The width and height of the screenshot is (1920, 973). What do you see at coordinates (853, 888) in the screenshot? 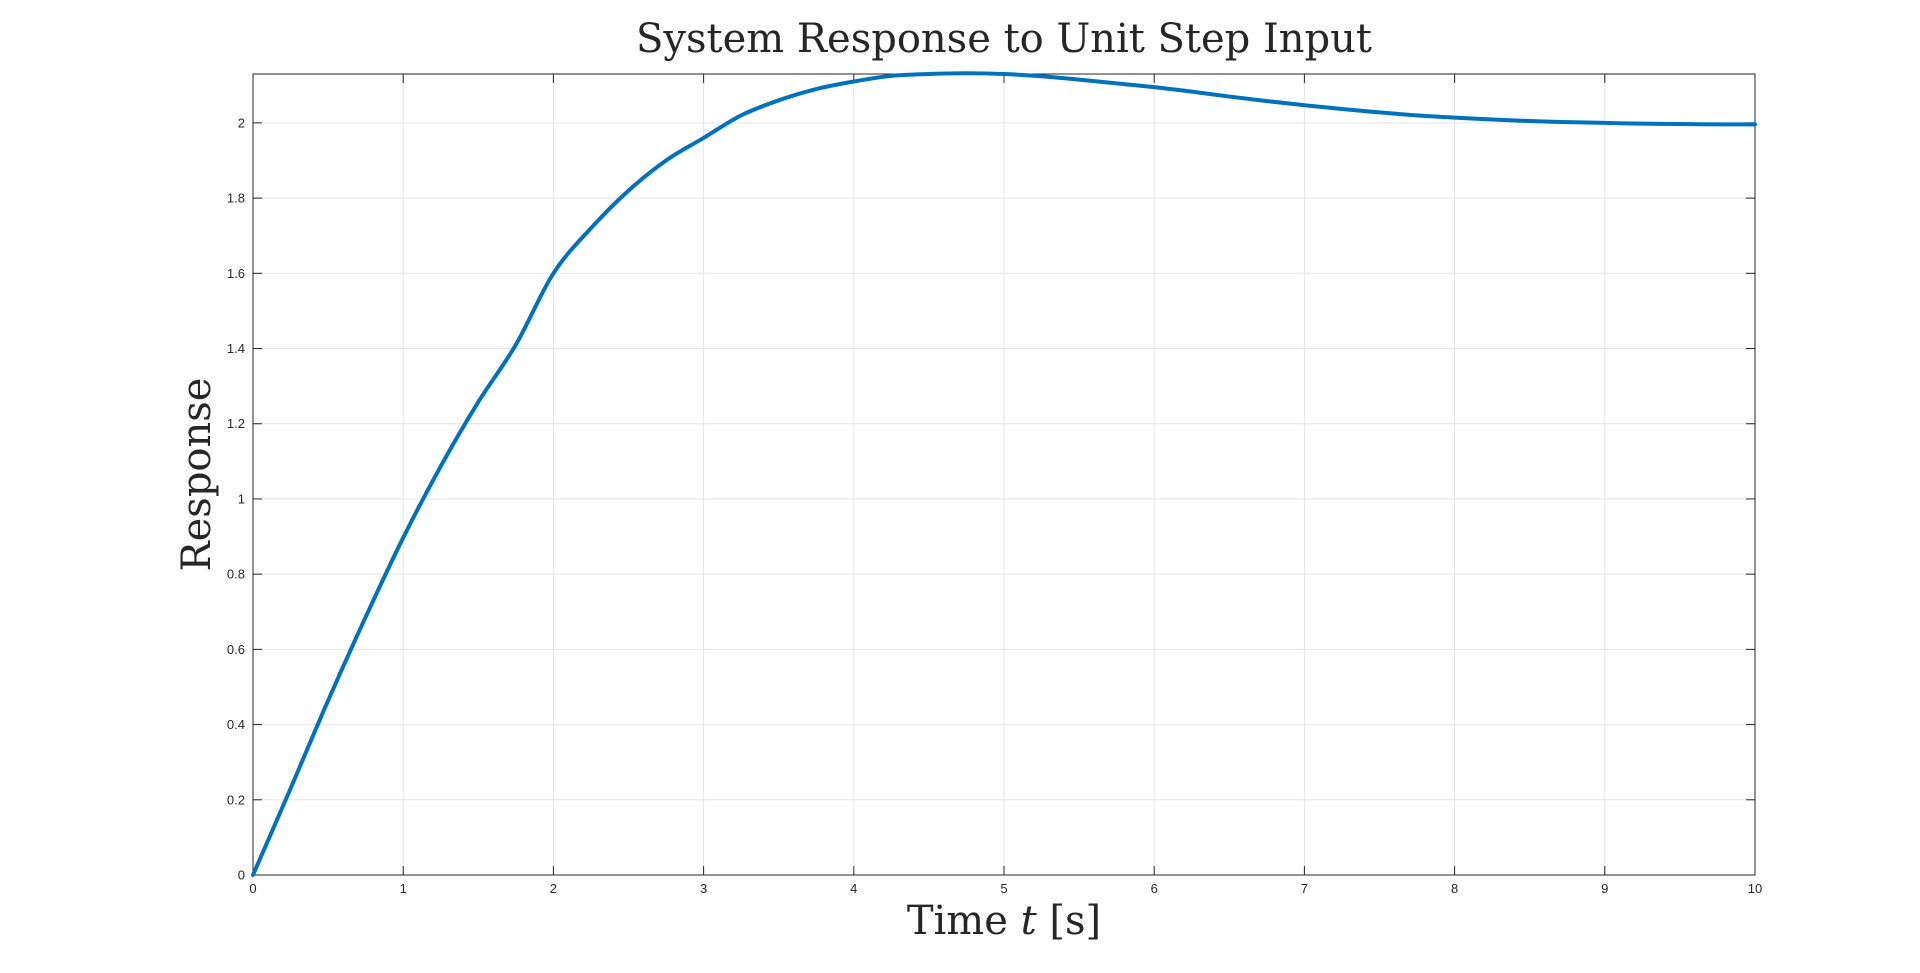
I see `x-tick-label: 4` at bounding box center [853, 888].